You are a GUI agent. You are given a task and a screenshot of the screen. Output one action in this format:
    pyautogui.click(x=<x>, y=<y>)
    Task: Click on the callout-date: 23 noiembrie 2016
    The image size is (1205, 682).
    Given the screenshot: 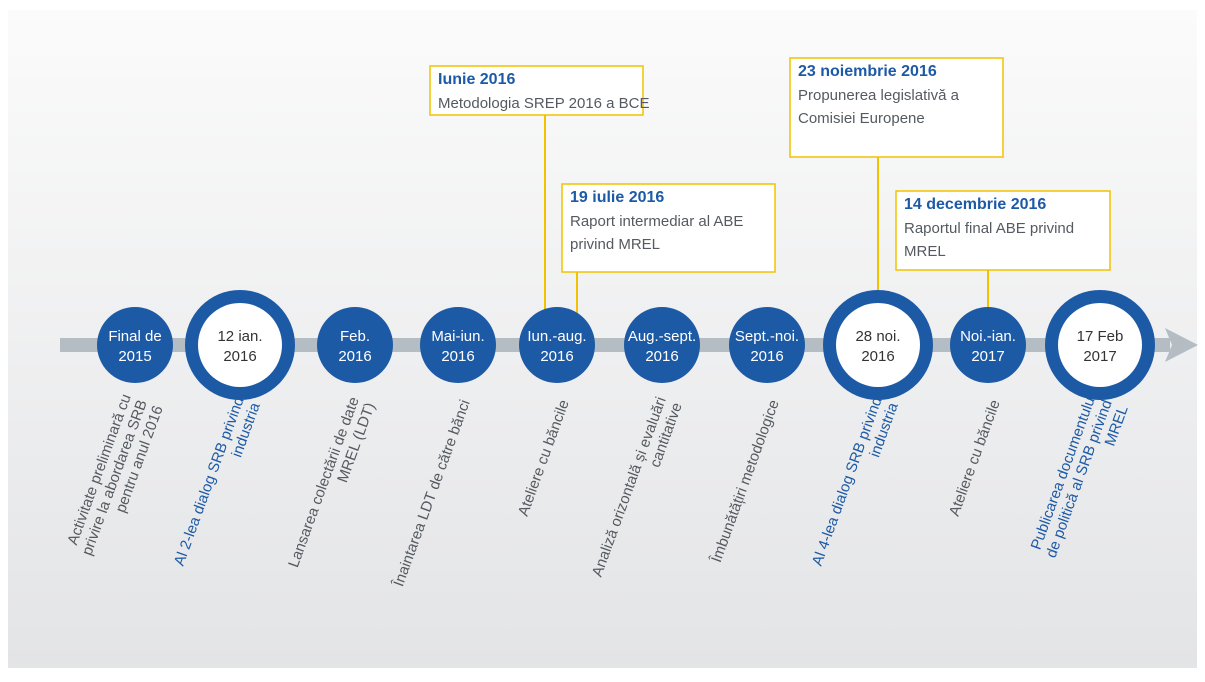 What is the action you would take?
    pyautogui.click(x=867, y=71)
    